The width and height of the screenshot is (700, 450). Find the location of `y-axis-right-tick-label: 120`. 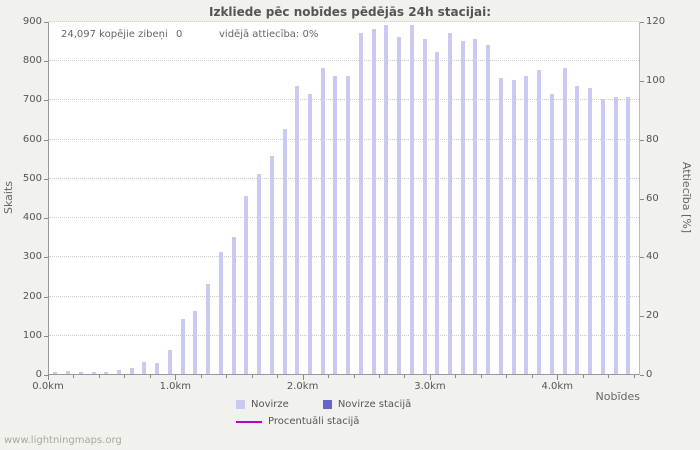

y-axis-right-tick-label: 120 is located at coordinates (656, 21).